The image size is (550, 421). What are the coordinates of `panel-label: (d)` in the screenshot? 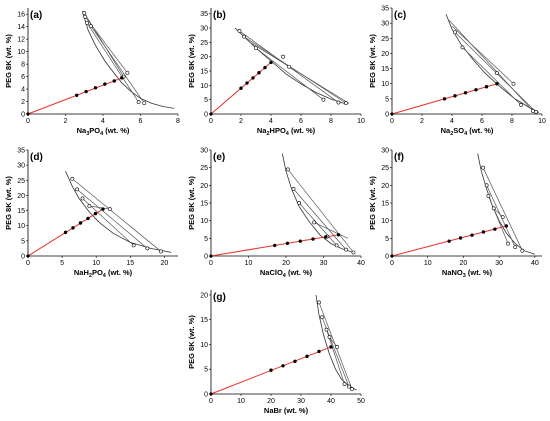 It's located at (36, 157).